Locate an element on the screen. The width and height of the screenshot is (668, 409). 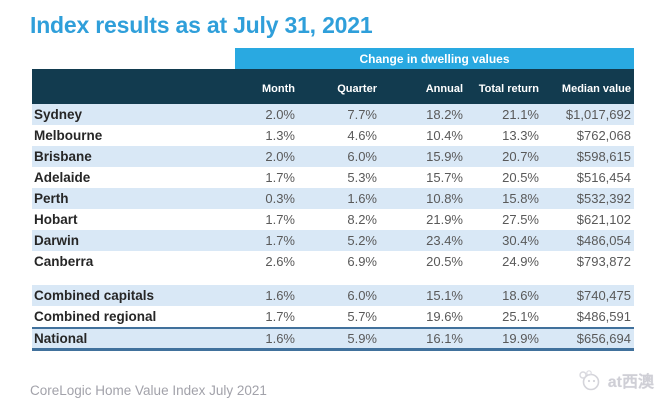
annual-value: 15.7% is located at coordinates (444, 177).